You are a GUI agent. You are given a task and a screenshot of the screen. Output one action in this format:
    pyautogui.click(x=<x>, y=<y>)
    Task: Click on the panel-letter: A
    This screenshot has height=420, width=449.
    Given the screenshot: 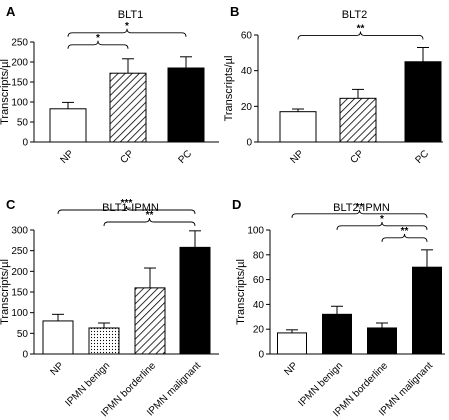 What is the action you would take?
    pyautogui.click(x=11, y=11)
    